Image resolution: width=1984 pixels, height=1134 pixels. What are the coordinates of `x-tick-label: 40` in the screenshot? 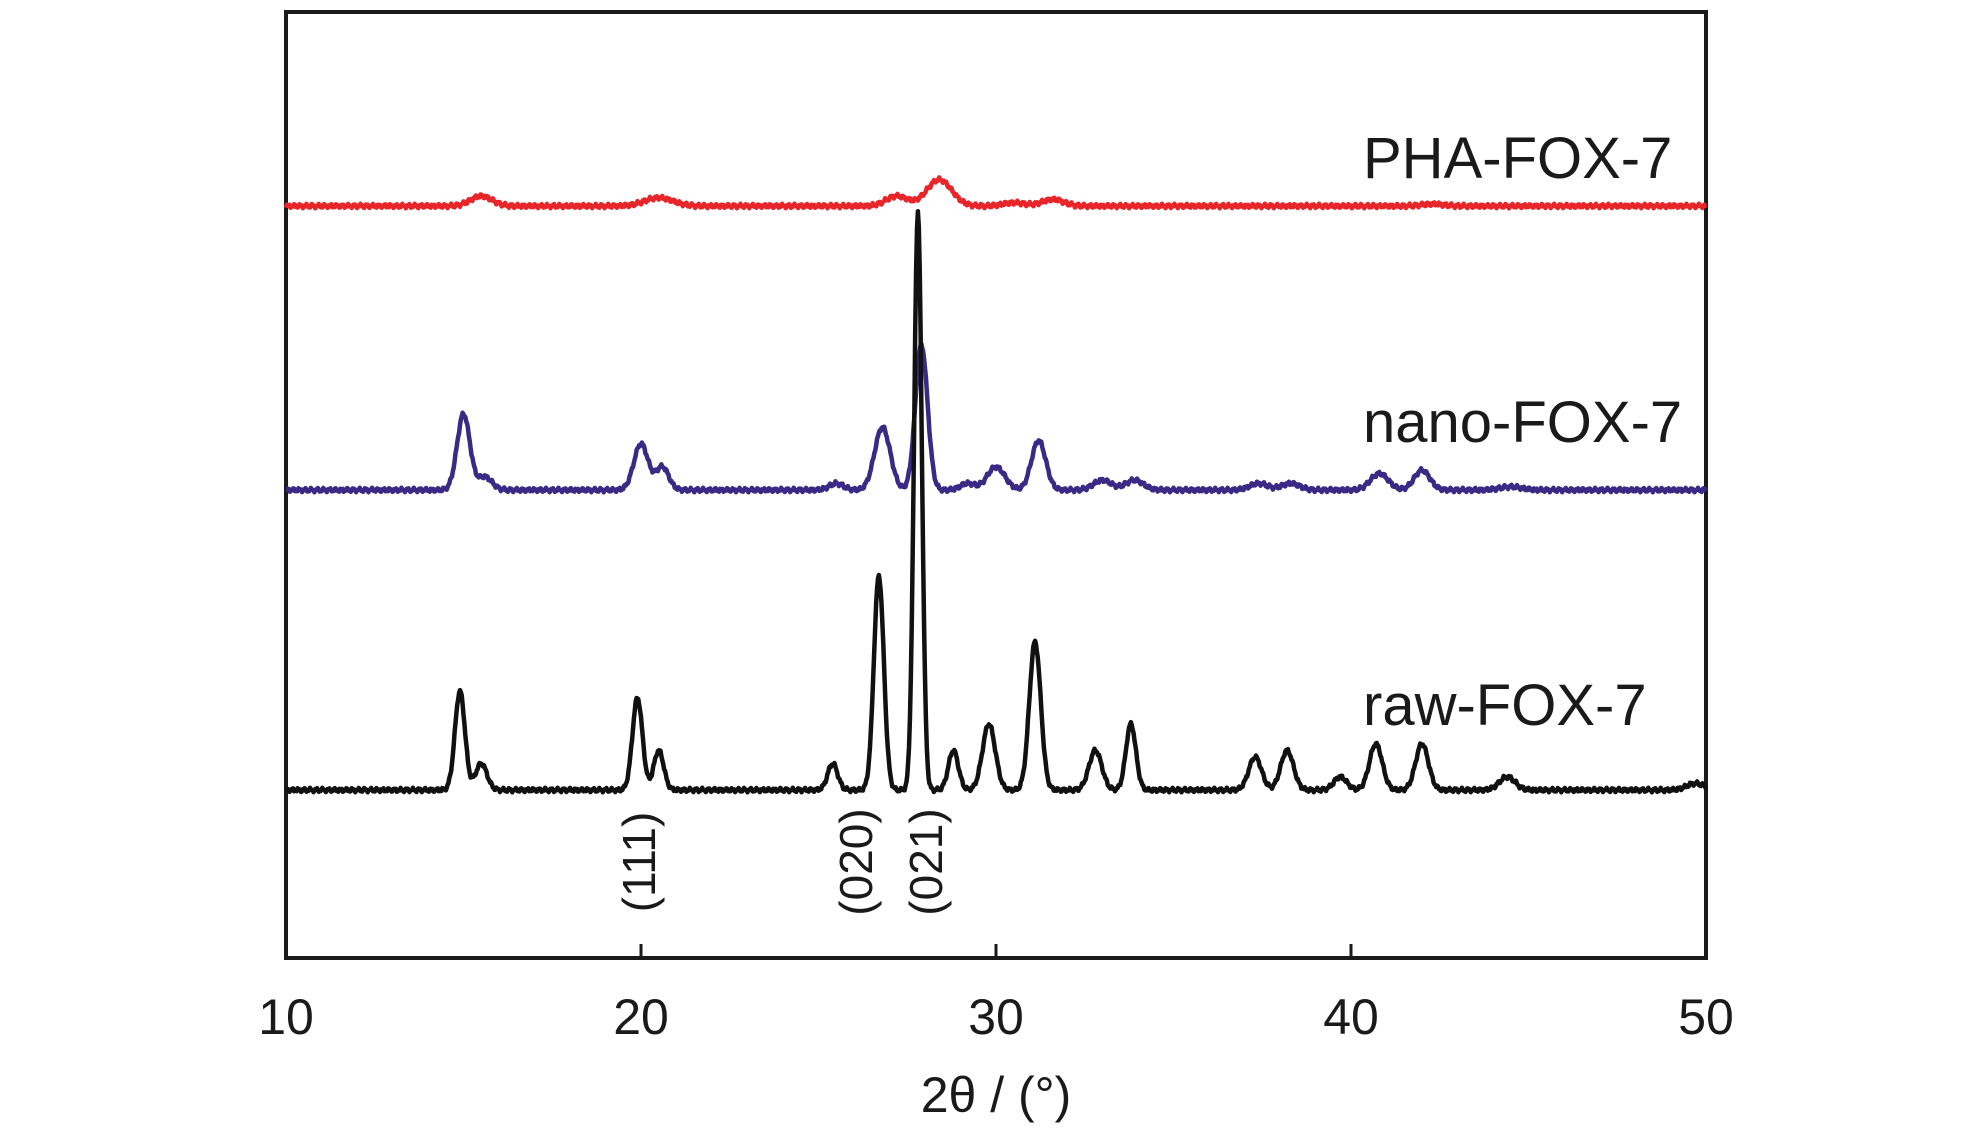 It's located at (1351, 1017).